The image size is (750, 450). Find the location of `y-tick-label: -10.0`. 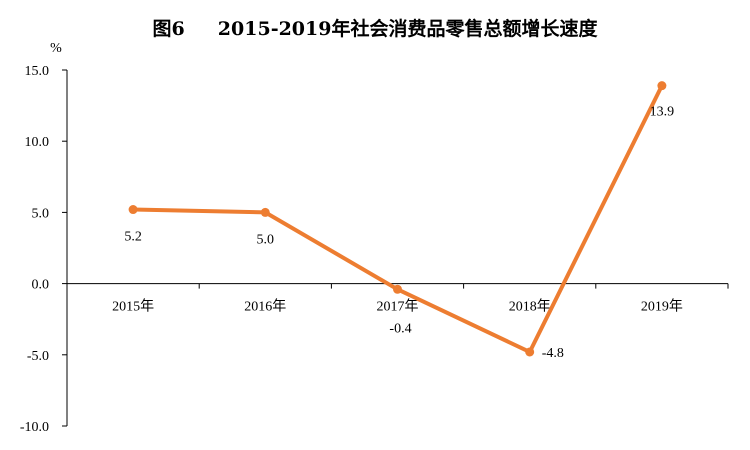

y-tick-label: -10.0 is located at coordinates (34, 427).